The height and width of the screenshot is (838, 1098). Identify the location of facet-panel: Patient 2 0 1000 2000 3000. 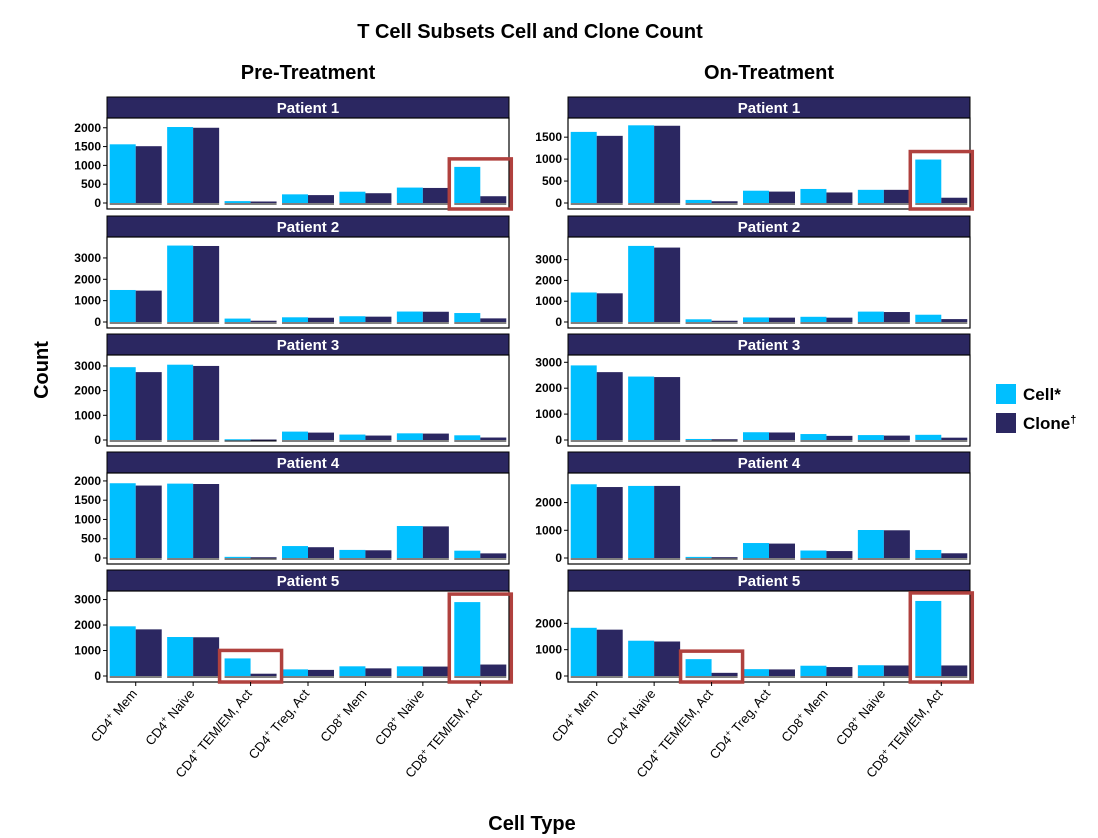
(292, 272).